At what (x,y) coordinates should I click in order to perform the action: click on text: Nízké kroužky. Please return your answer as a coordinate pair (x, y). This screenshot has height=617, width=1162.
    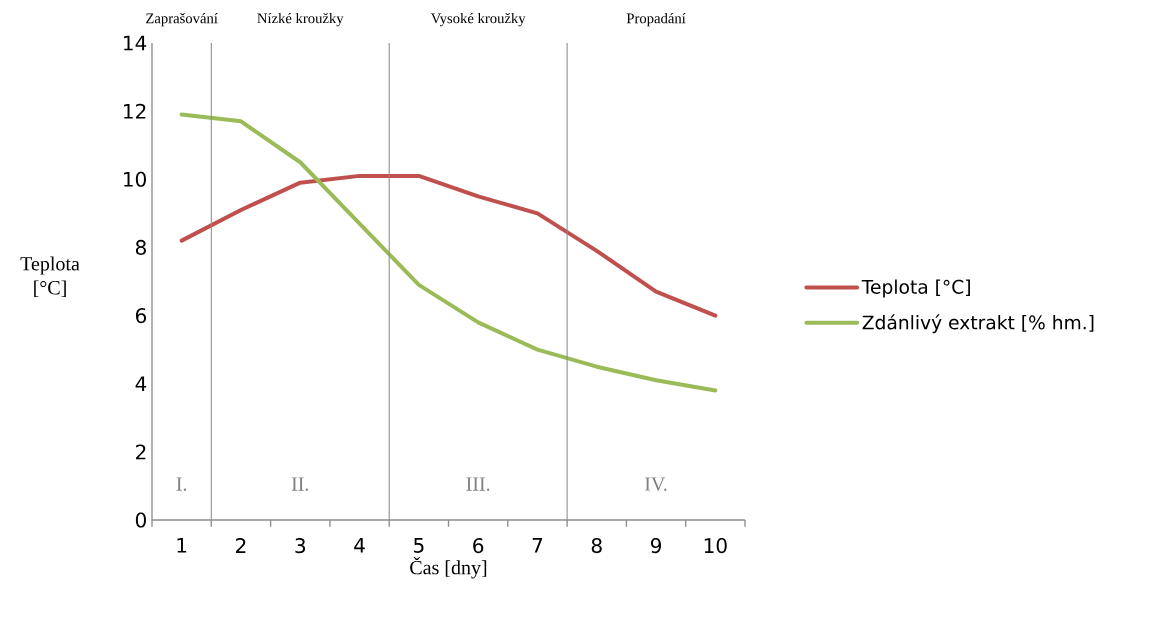
    Looking at the image, I should click on (300, 19).